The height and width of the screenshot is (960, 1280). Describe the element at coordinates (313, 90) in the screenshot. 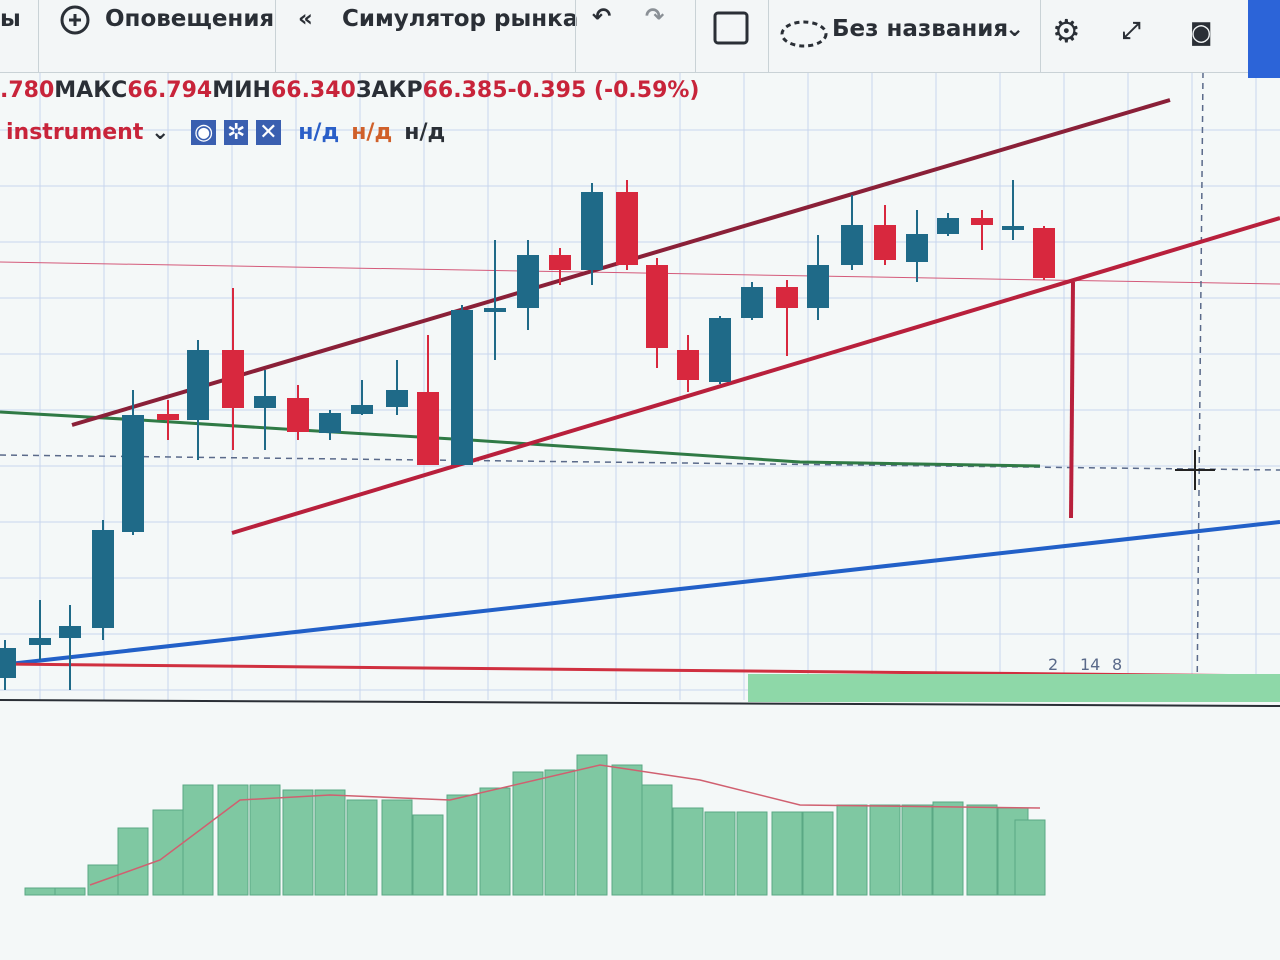

I see `low-value: 66.340` at that location.